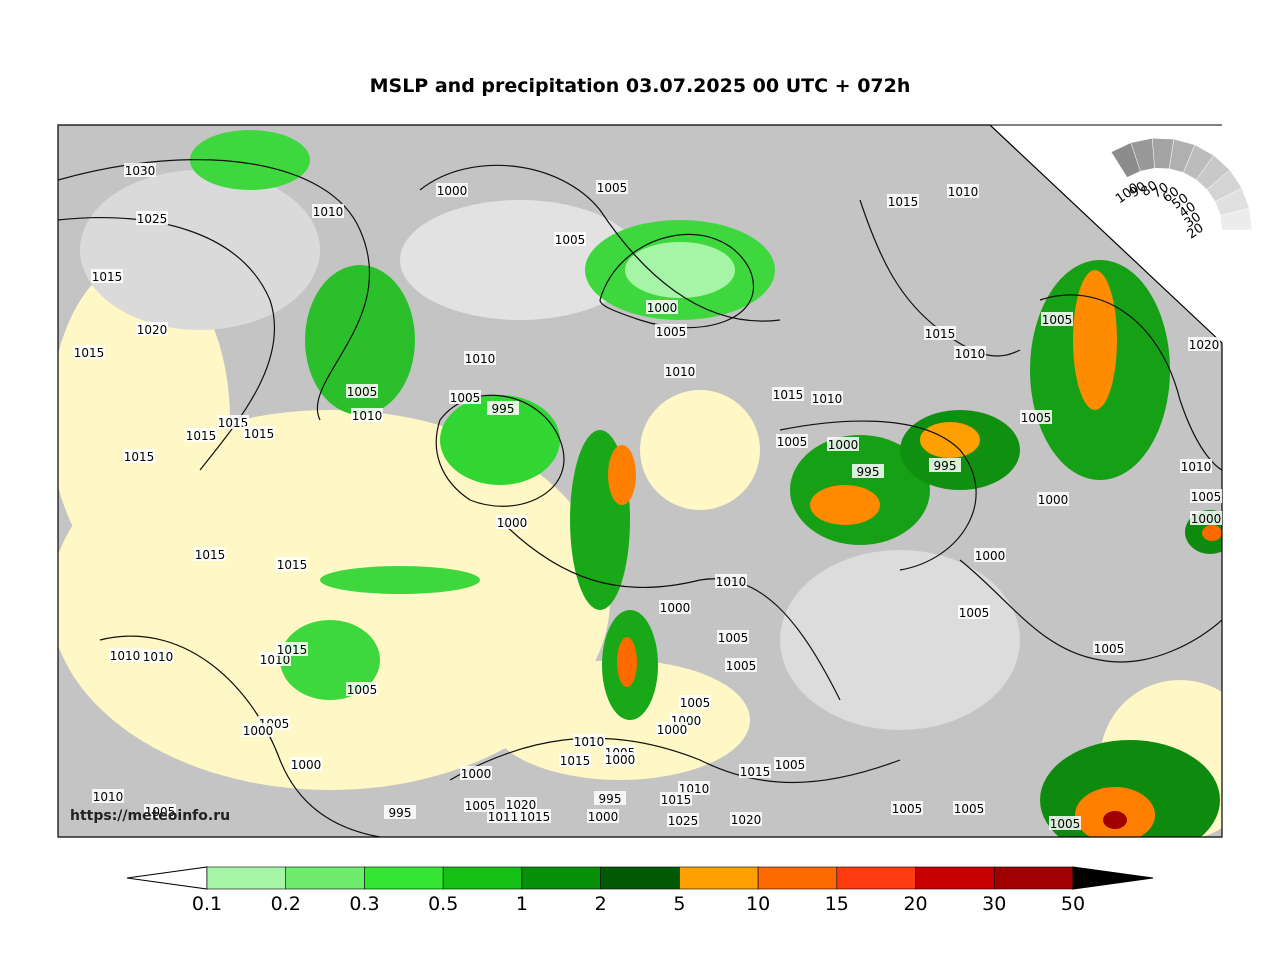  Describe the element at coordinates (601, 904) in the screenshot. I see `colorbar-tick-label: 2` at that location.